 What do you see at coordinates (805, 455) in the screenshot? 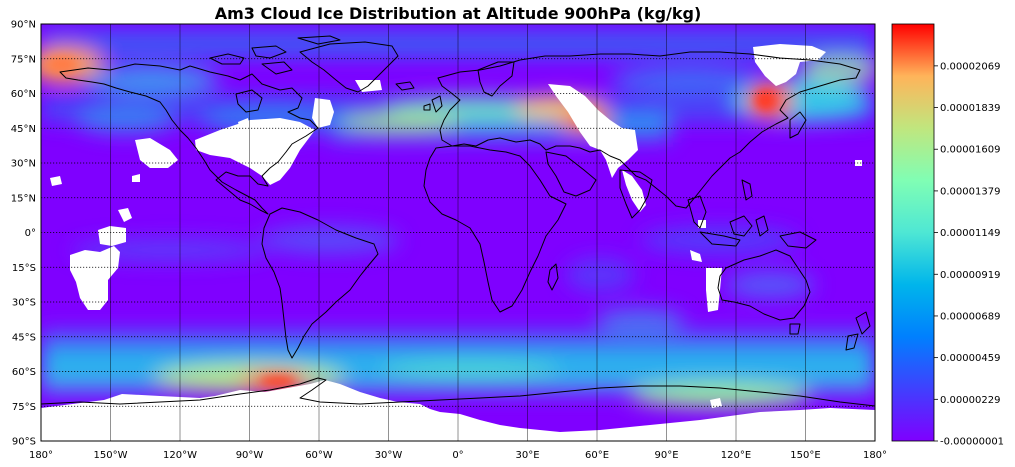
I see `longitude-label: 150°E` at bounding box center [805, 455].